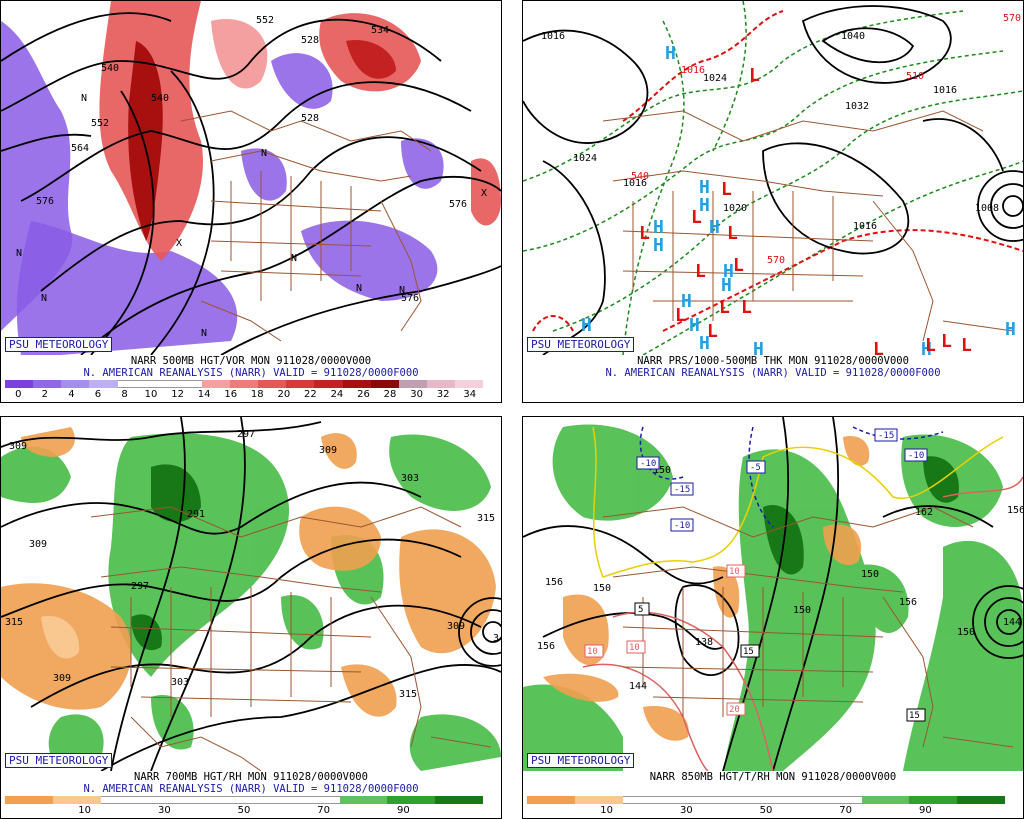 This screenshot has width=1024, height=819. What do you see at coordinates (640, 610) in the screenshot?
I see `svg-text: 5` at bounding box center [640, 610].